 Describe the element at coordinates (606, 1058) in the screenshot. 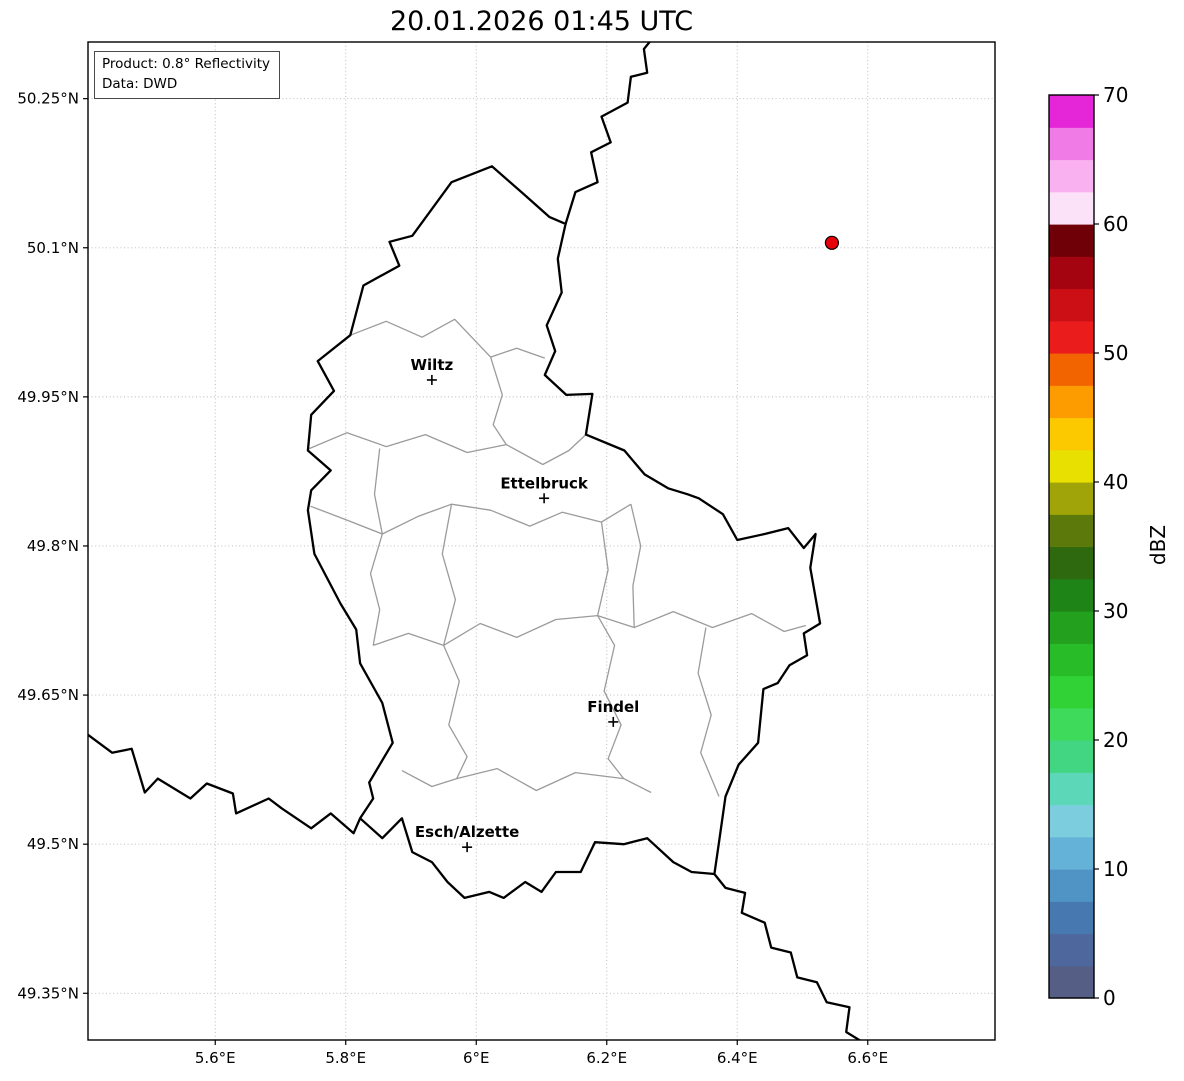

I see `x-tick-label: 6.2°E` at that location.